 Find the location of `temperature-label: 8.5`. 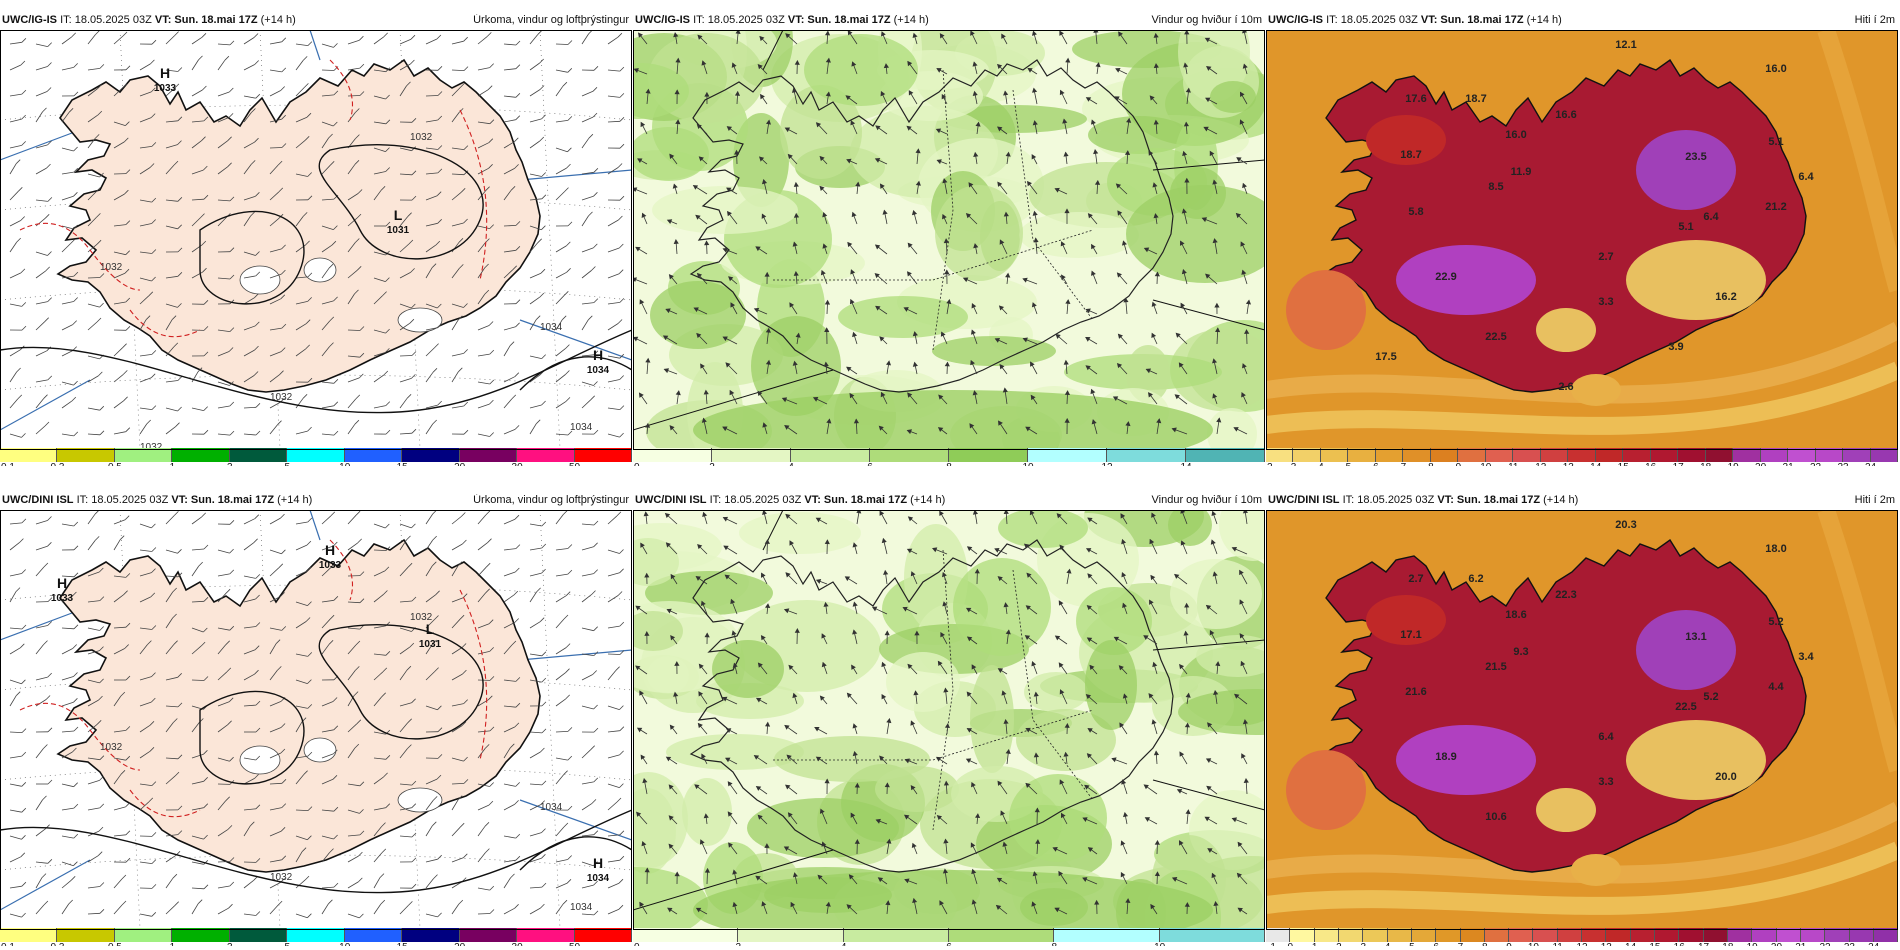

temperature-label: 8.5 is located at coordinates (1495, 187).